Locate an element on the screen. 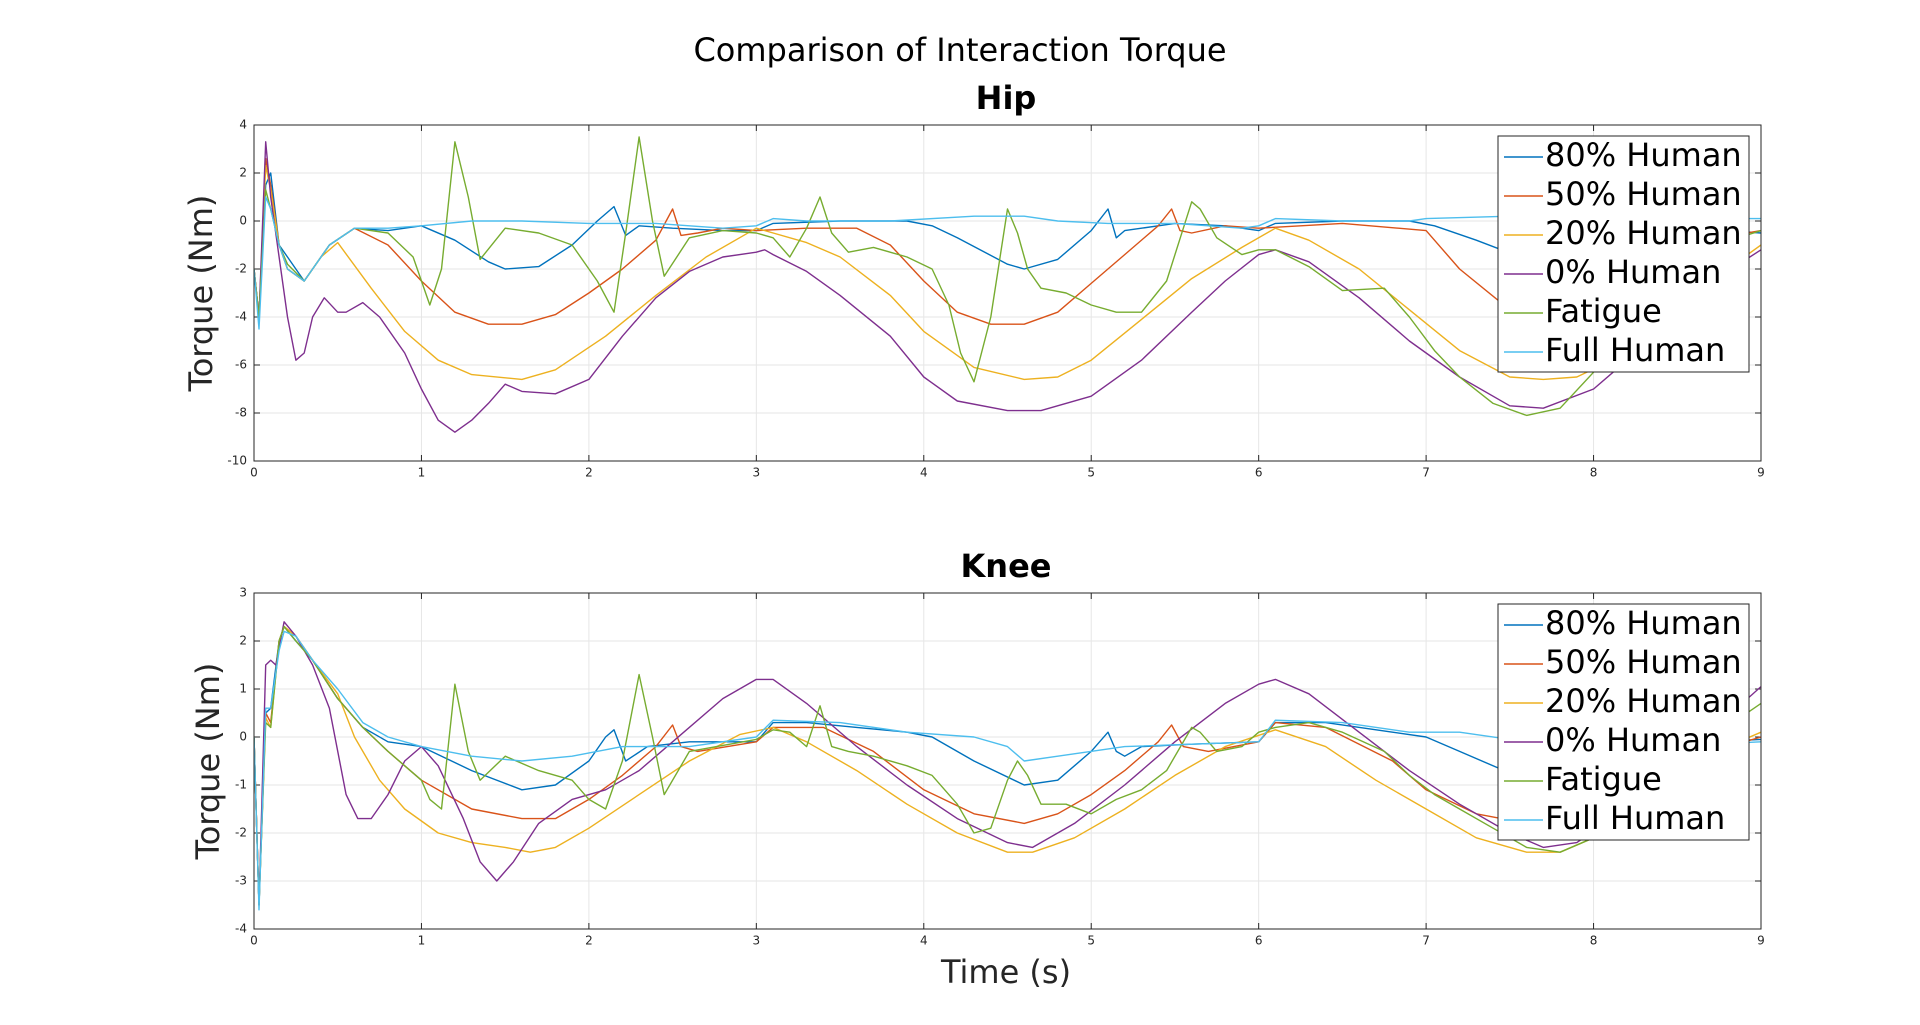 The image size is (1920, 1025). knee-y-tick-label: -2 is located at coordinates (241, 833).